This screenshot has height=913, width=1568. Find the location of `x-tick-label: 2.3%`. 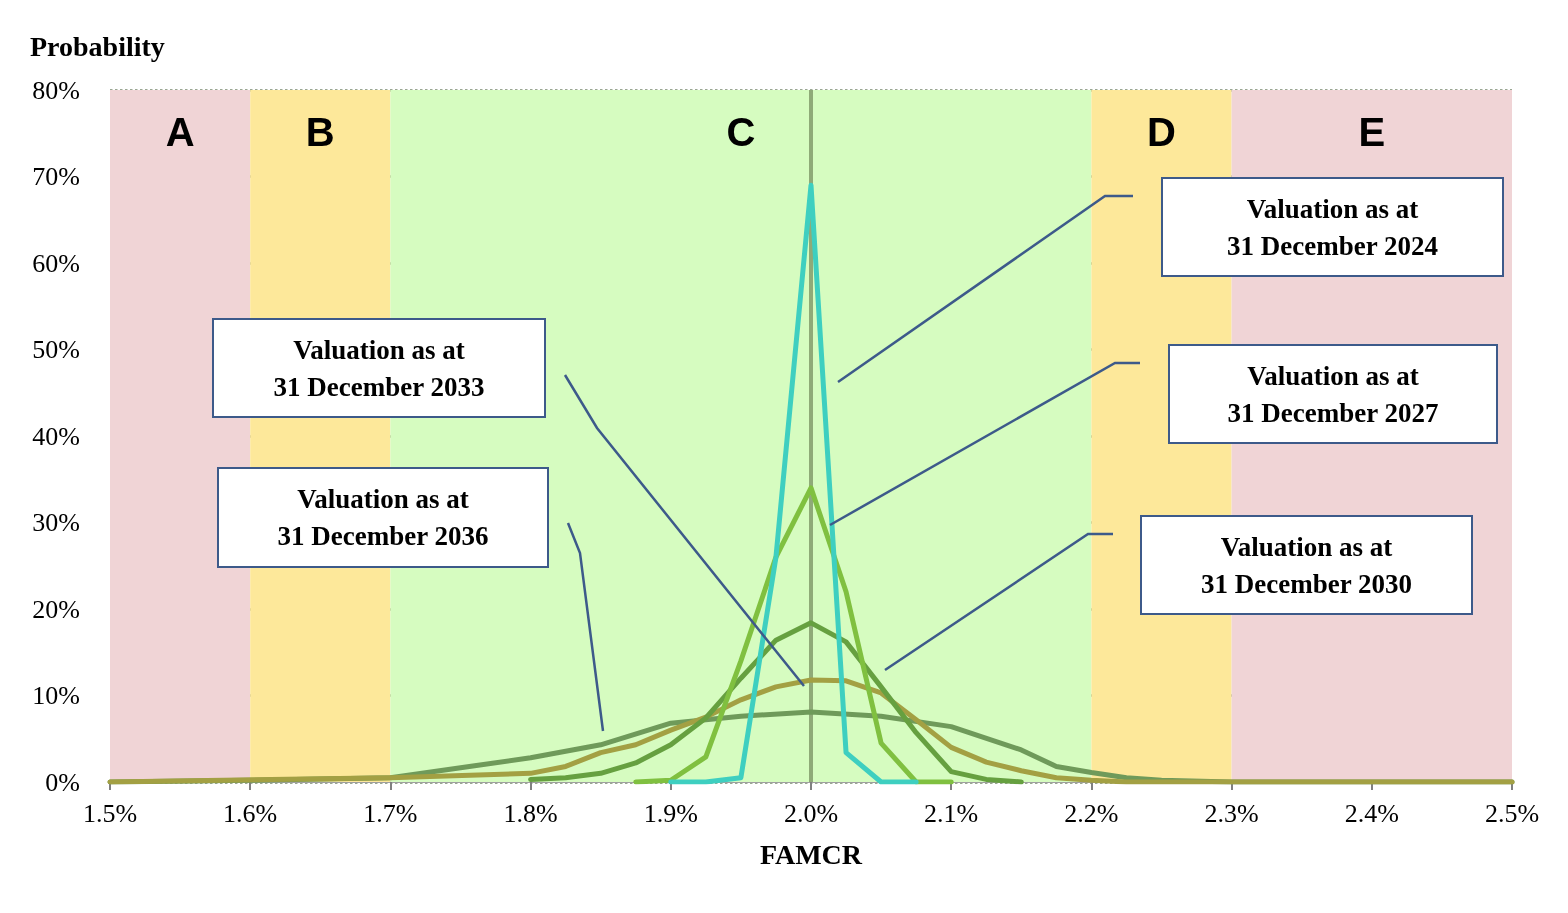

x-tick-label: 2.3% is located at coordinates (1231, 813).